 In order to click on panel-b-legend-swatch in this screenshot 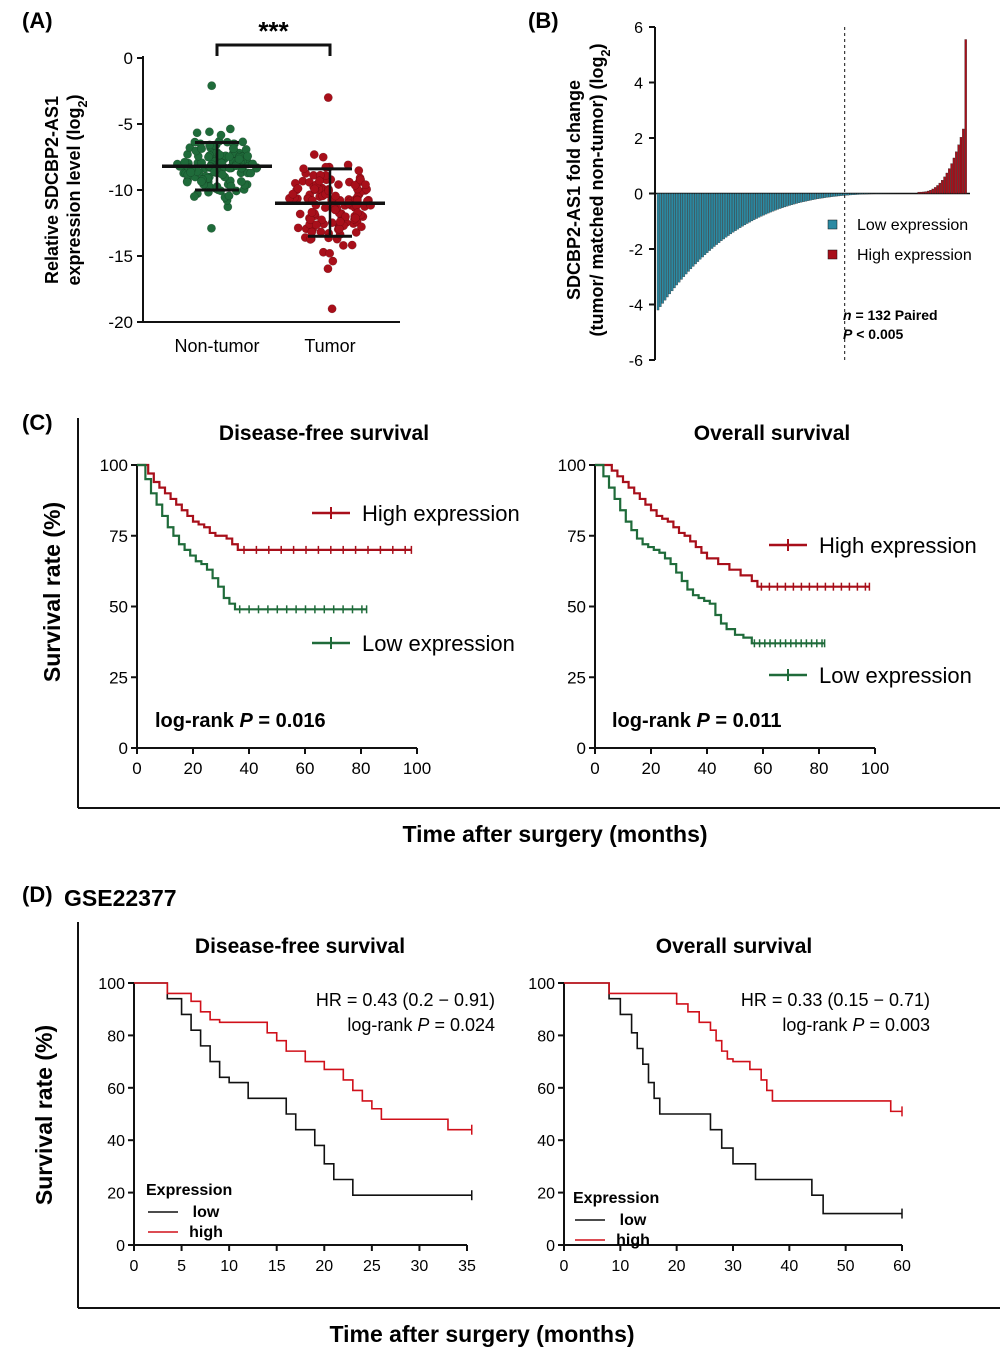, I will do `click(832, 224)`.